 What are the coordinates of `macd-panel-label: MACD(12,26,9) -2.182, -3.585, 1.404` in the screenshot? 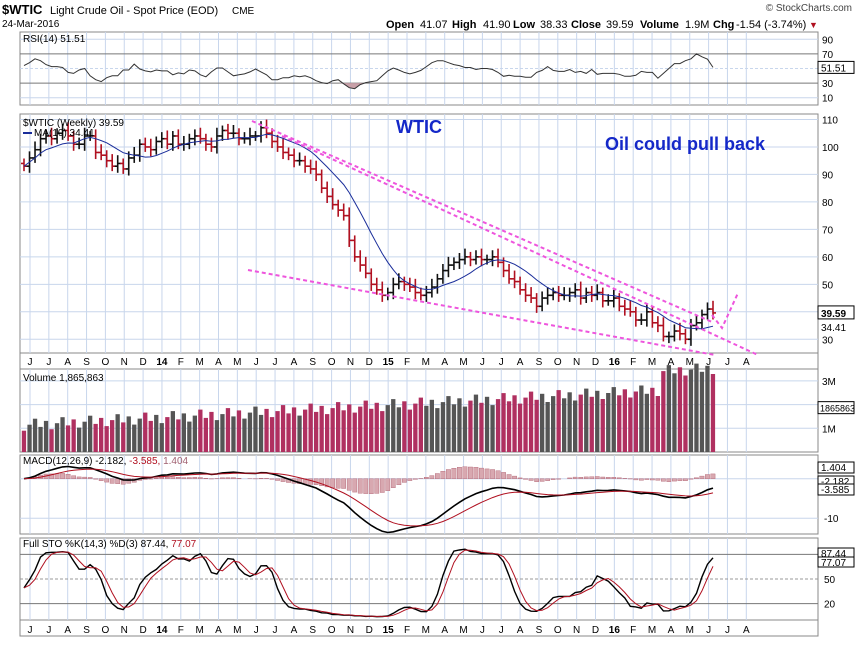 It's located at (106, 461).